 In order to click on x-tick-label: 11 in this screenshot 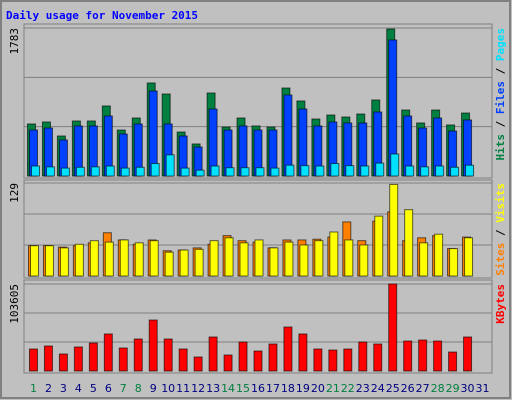, I will do `click(183, 388)`.